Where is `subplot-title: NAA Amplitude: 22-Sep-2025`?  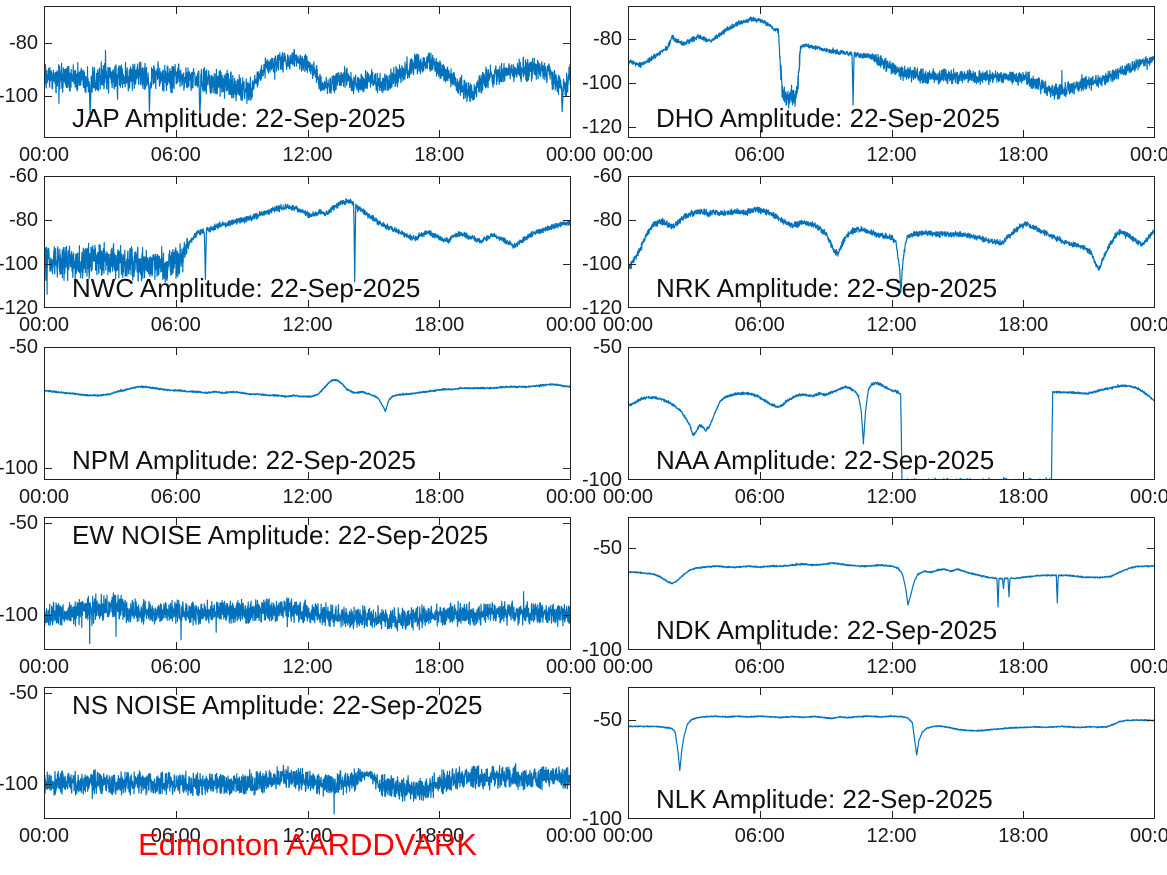 subplot-title: NAA Amplitude: 22-Sep-2025 is located at coordinates (825, 460).